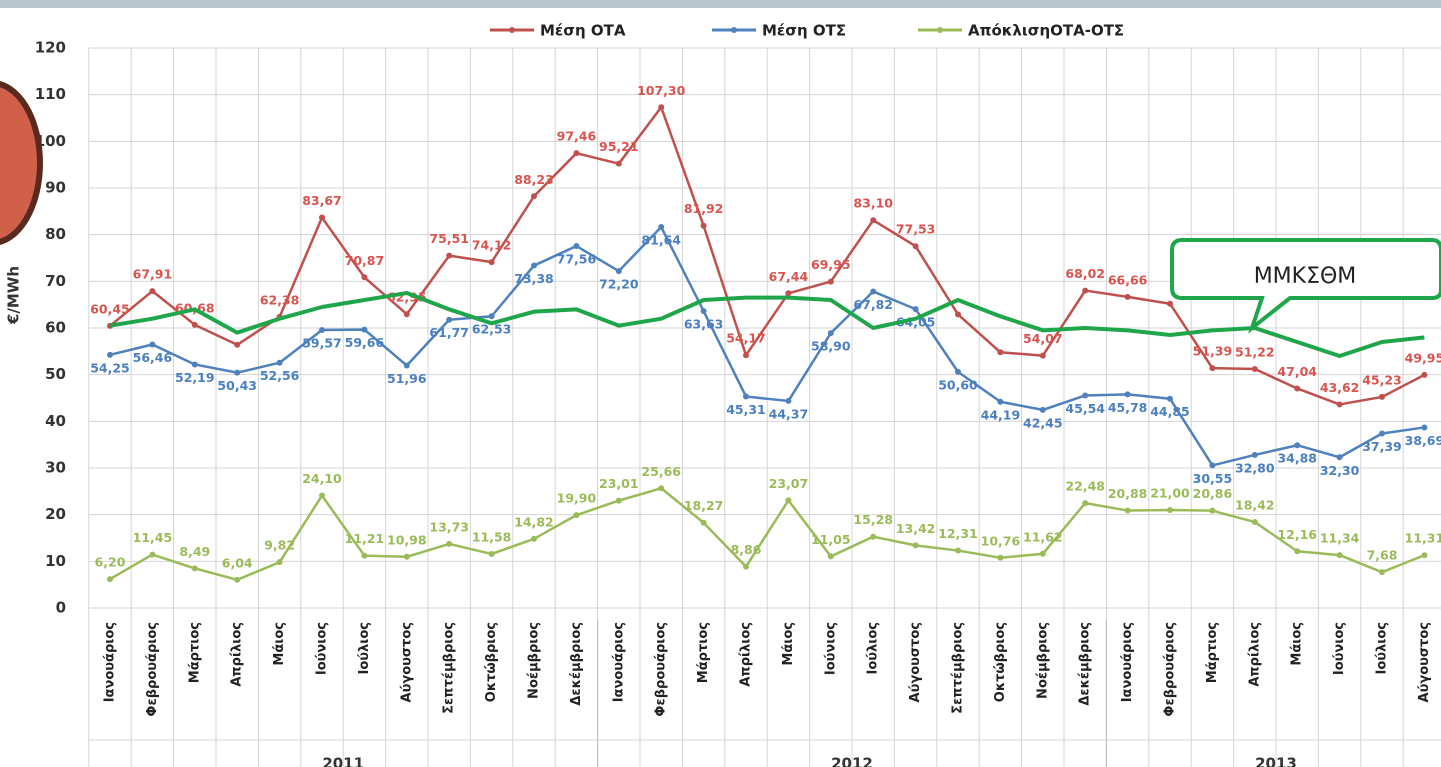  Describe the element at coordinates (237, 385) in the screenshot. I see `value-label: 50,43` at that location.